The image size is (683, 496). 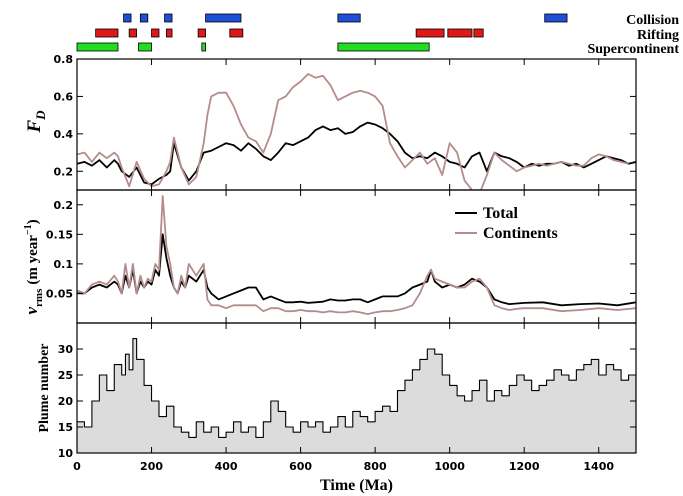 What do you see at coordinates (65, 427) in the screenshot?
I see `y-tick-label-plumes-15: 15` at bounding box center [65, 427].